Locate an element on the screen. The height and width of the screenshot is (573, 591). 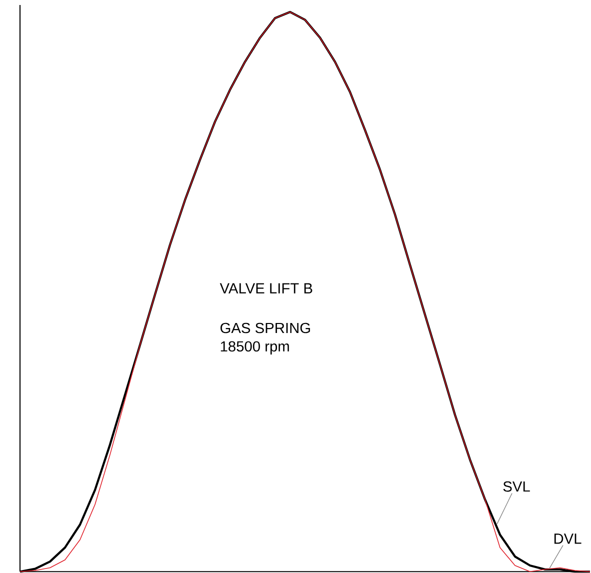
series-label: DVL is located at coordinates (568, 539).